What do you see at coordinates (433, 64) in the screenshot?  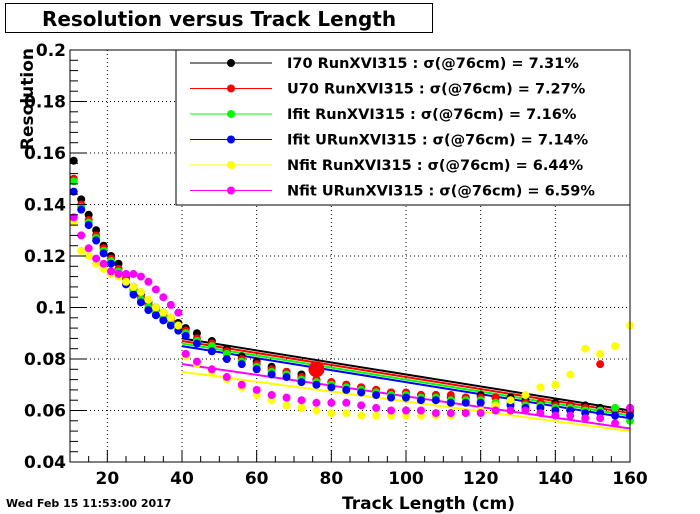 I see `legend-entry: I70 RunXVI315 : σ(@76cm) = 7.31%` at bounding box center [433, 64].